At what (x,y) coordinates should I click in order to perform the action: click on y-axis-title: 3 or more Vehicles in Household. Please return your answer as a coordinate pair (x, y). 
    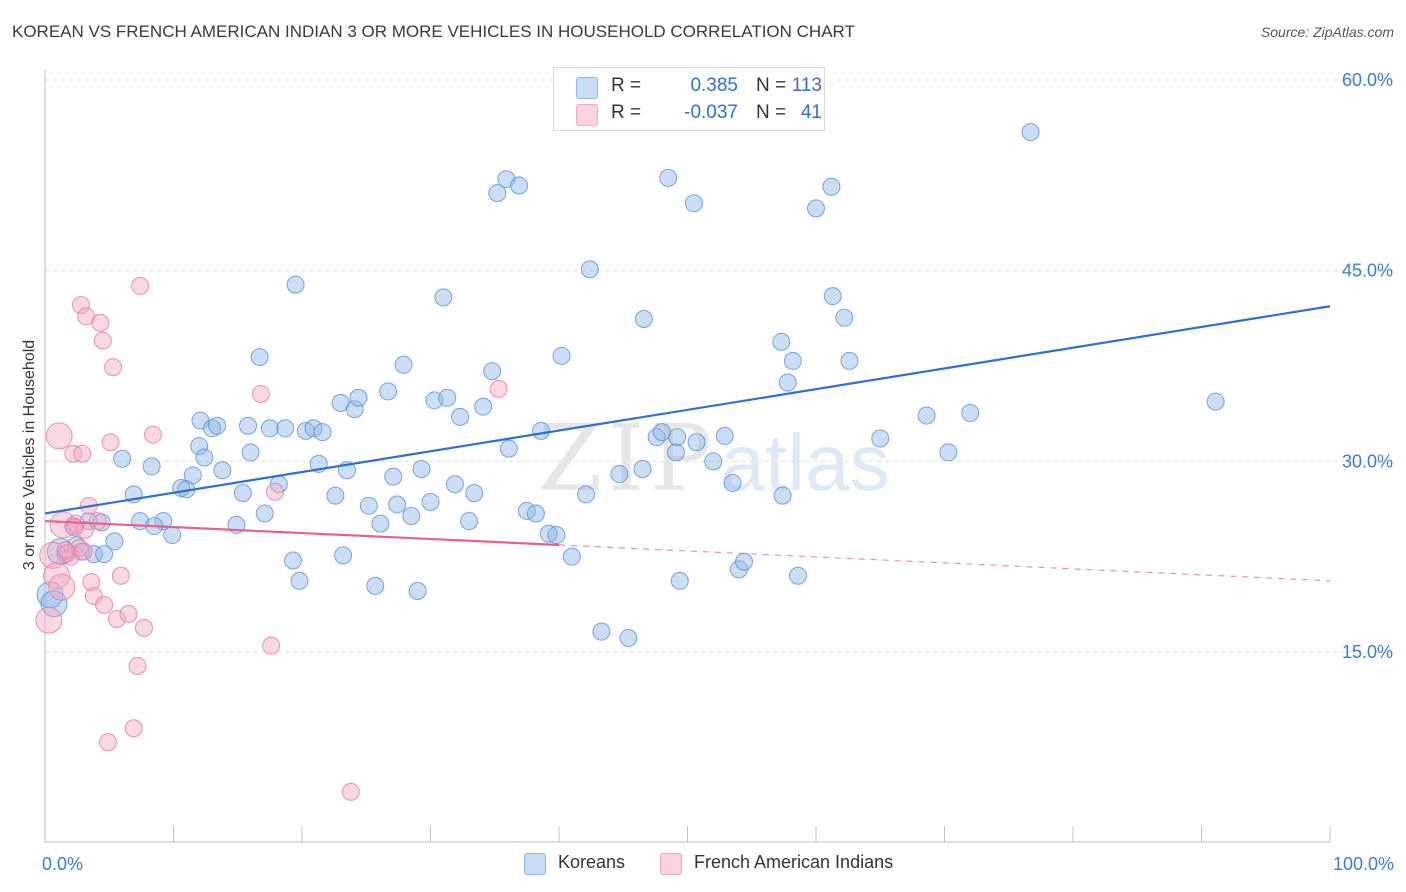
    Looking at the image, I should click on (29, 455).